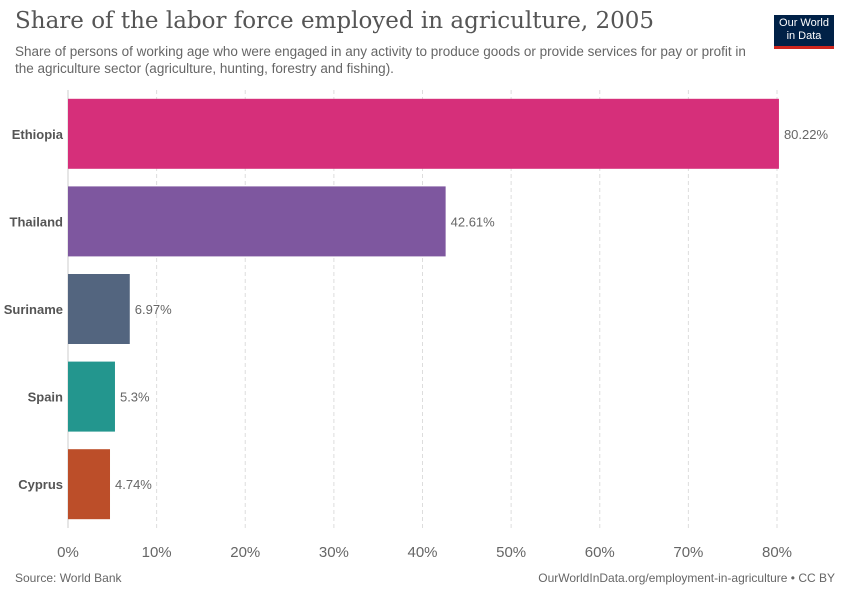 Image resolution: width=850 pixels, height=600 pixels. Describe the element at coordinates (157, 552) in the screenshot. I see `x-tick-label: 10%` at that location.